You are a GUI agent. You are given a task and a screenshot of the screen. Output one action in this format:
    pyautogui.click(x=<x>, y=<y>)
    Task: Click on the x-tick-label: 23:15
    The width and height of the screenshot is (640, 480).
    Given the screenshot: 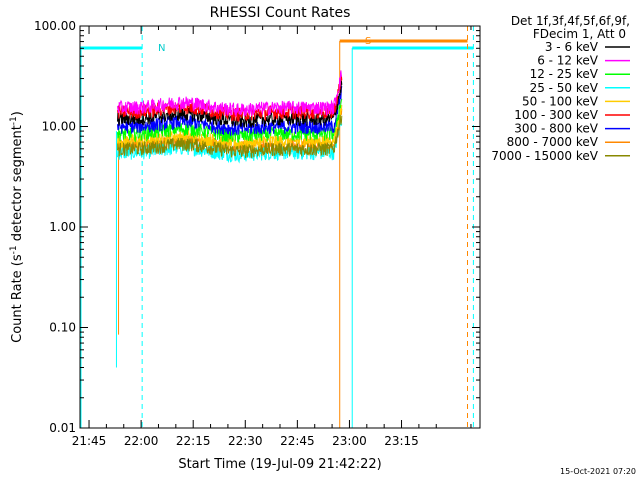 What is the action you would take?
    pyautogui.click(x=401, y=441)
    